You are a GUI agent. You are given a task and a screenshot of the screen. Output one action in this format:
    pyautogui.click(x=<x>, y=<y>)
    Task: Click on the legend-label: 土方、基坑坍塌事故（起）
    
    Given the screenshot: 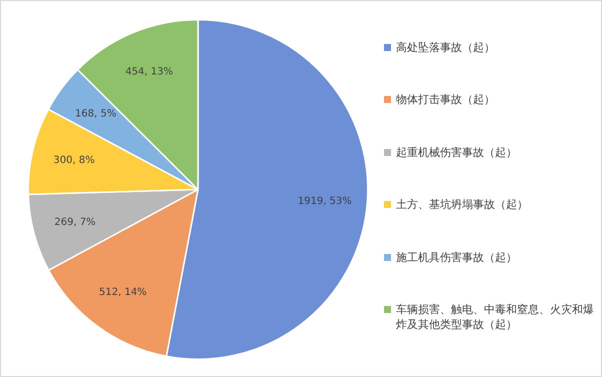 What is the action you would take?
    pyautogui.click(x=462, y=204)
    